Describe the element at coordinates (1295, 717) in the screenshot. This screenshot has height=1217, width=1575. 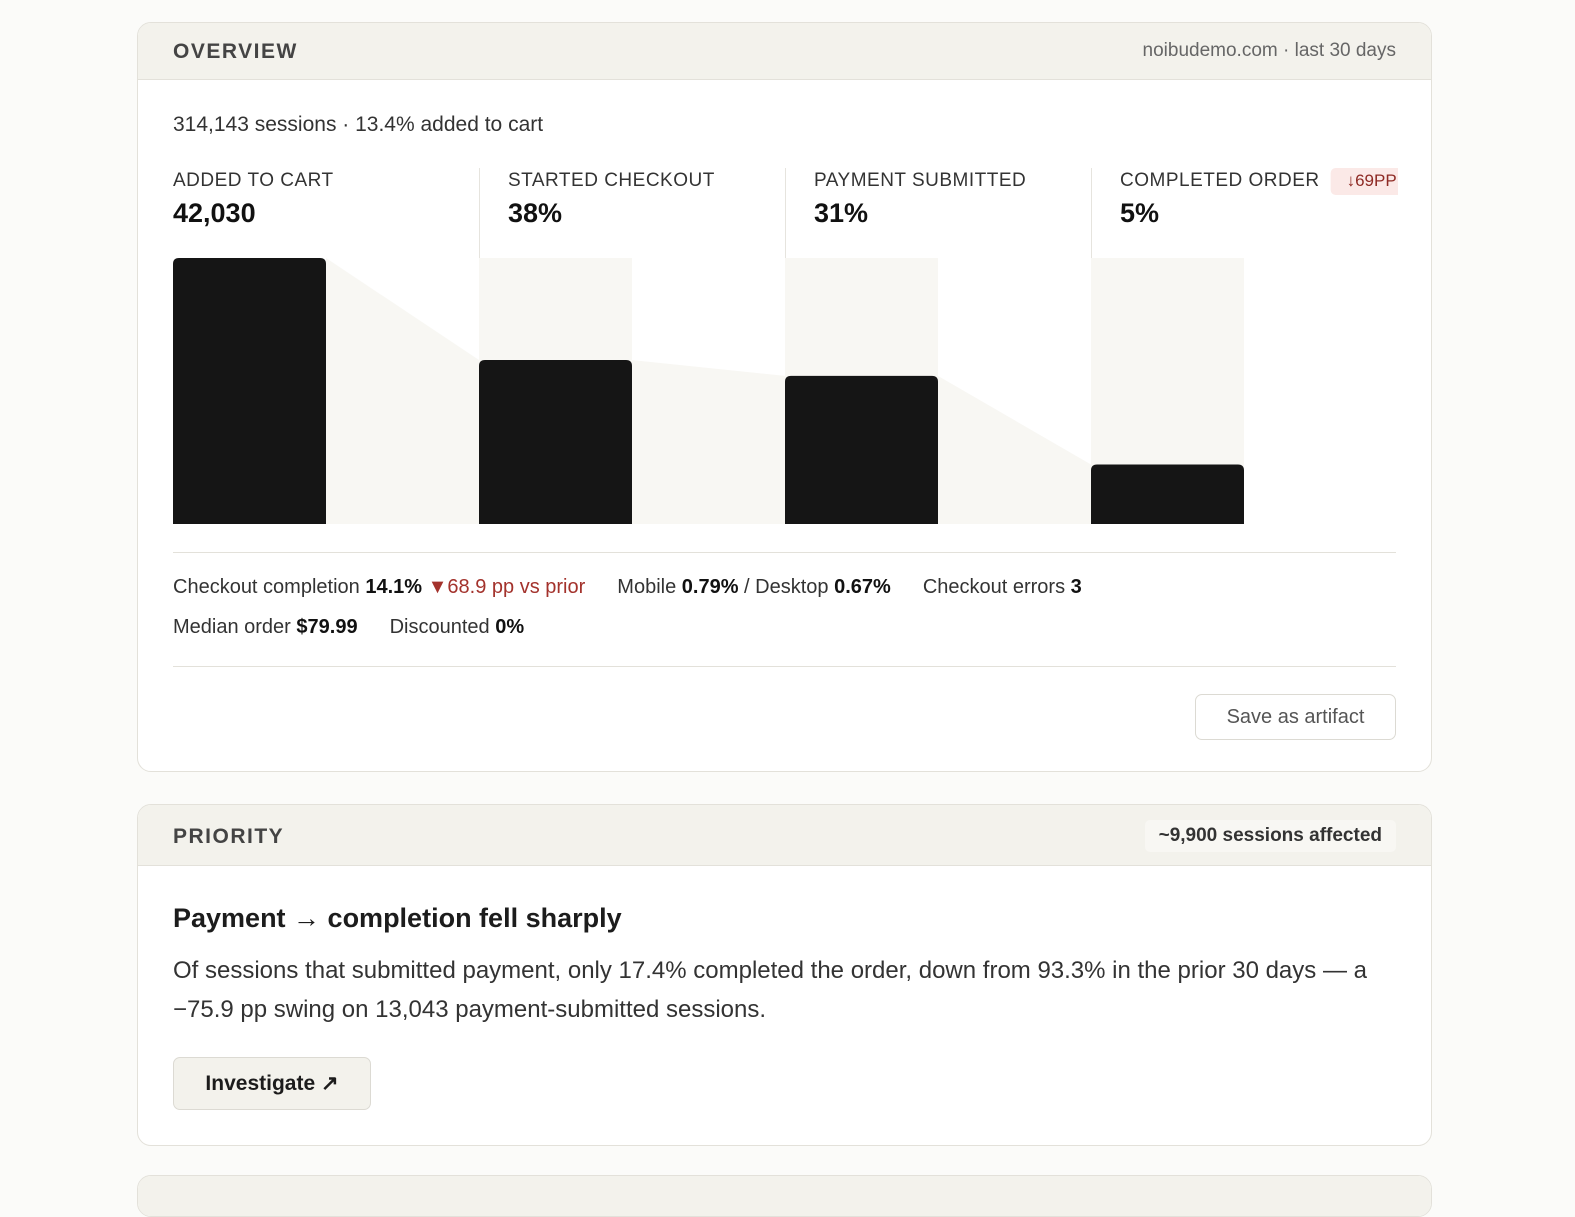
I see `save-button: Save as artifact` at that location.